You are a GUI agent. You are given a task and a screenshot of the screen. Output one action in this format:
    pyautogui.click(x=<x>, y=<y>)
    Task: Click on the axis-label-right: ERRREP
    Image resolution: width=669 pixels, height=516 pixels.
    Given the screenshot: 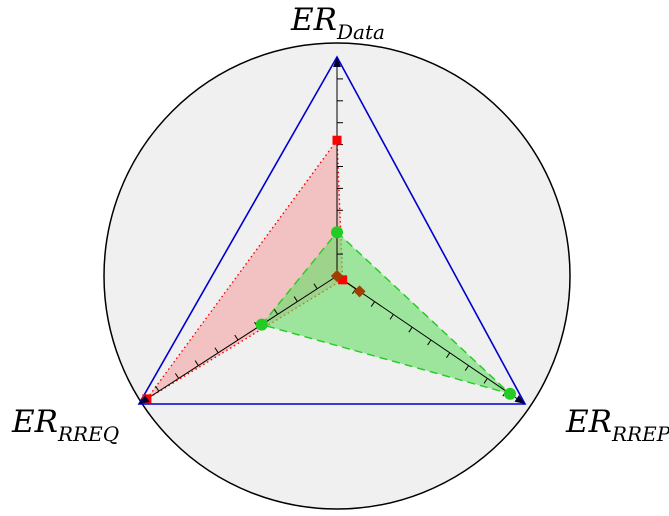 What is the action you would take?
    pyautogui.click(x=617, y=425)
    